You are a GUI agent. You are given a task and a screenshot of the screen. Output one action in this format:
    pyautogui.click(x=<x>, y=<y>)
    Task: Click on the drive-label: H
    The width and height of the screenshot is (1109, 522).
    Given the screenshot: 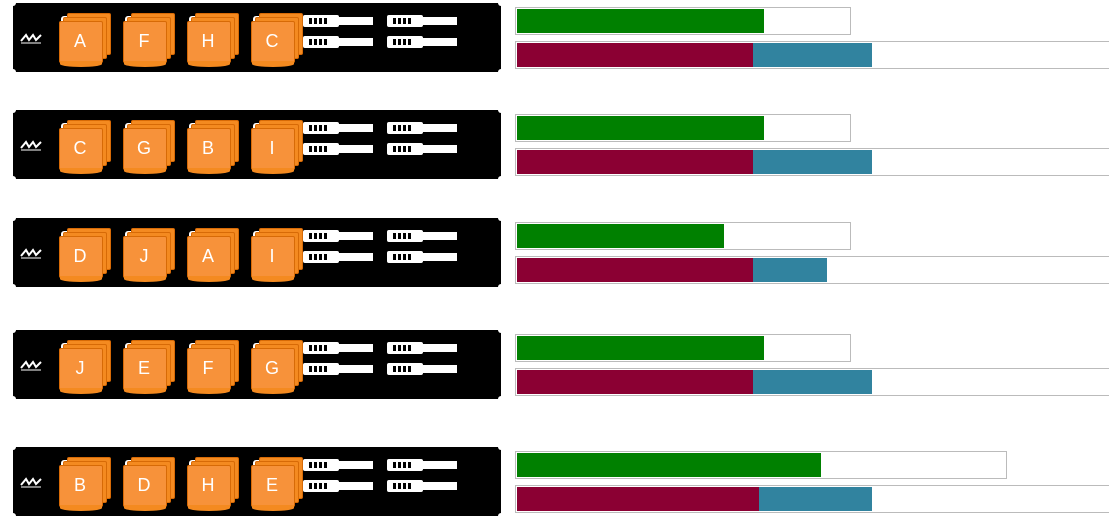 What is the action you would take?
    pyautogui.click(x=208, y=40)
    